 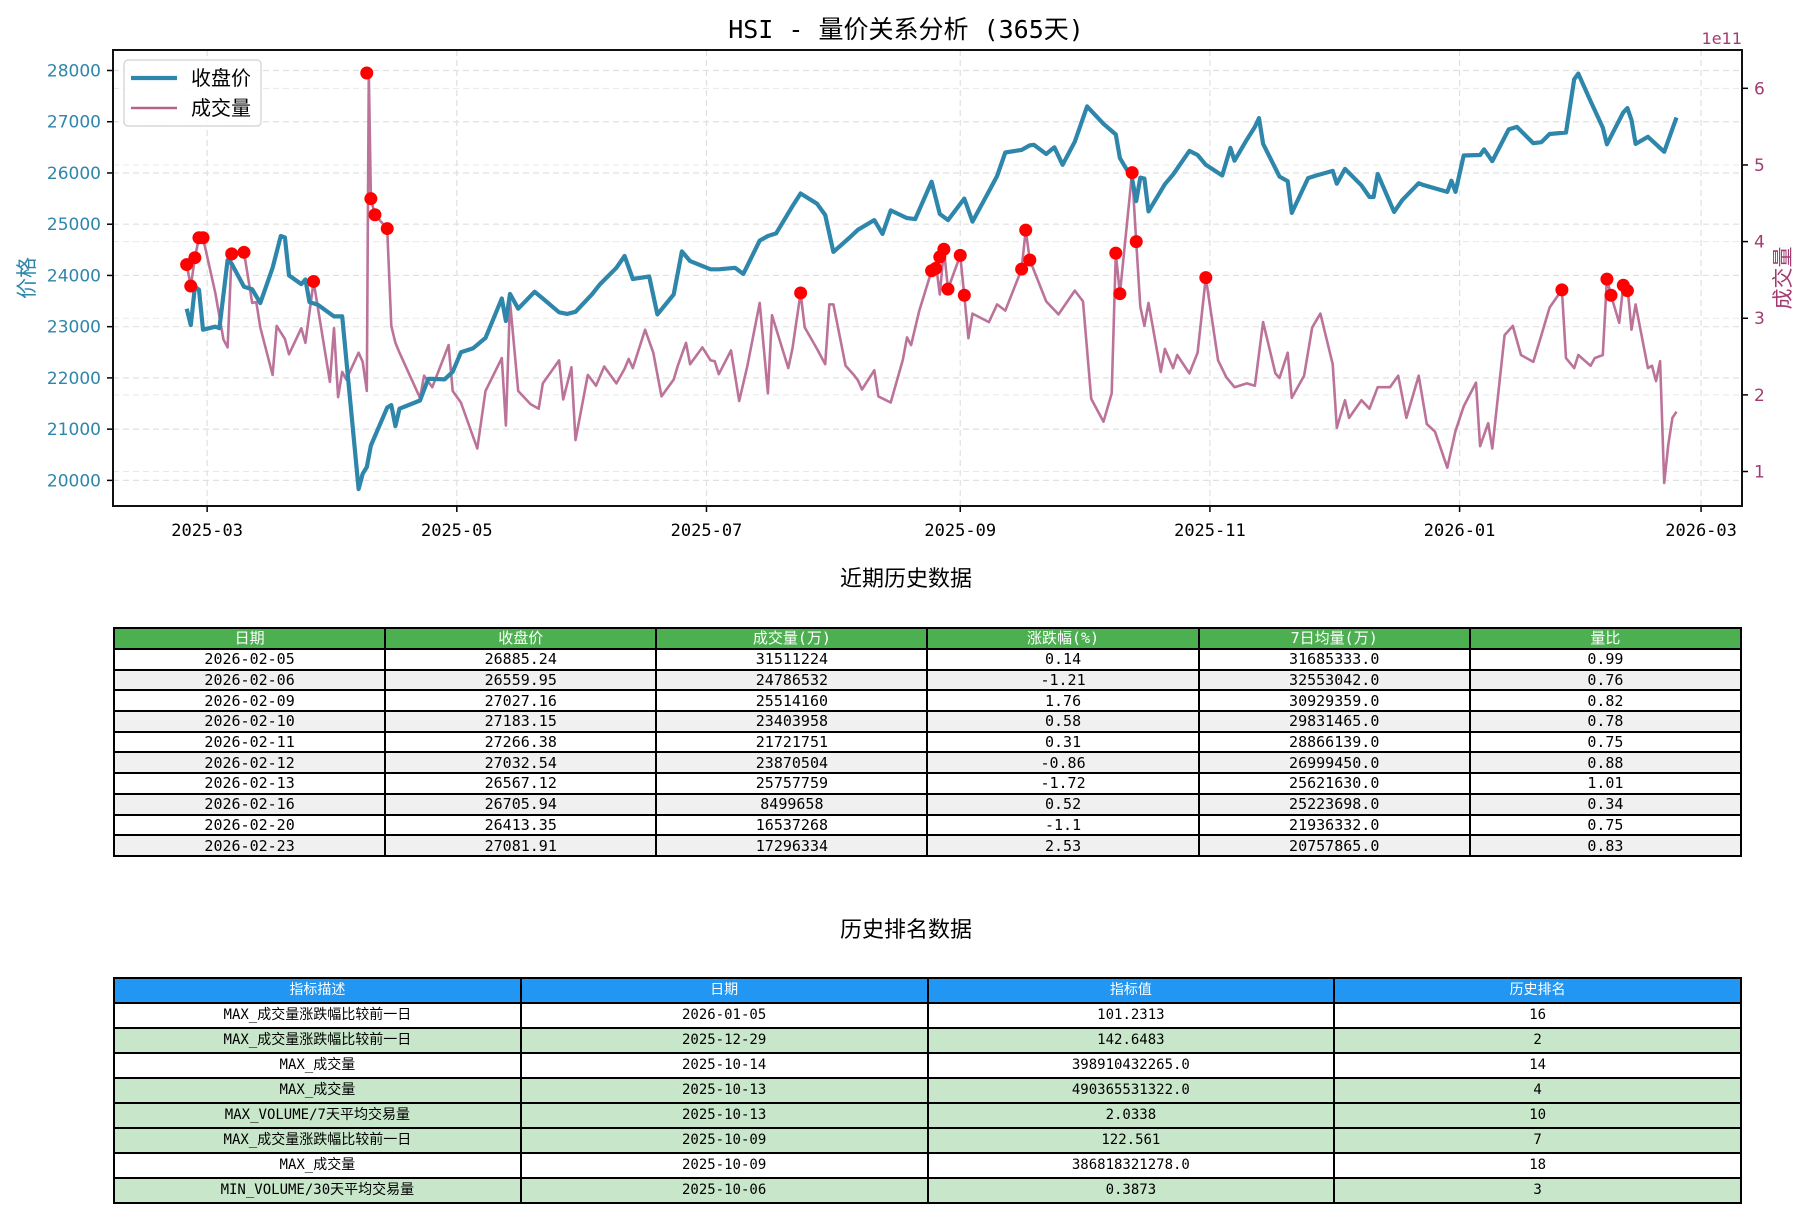 What do you see at coordinates (724, 1115) in the screenshot?
I see `table-cell: 2025-10-13` at bounding box center [724, 1115].